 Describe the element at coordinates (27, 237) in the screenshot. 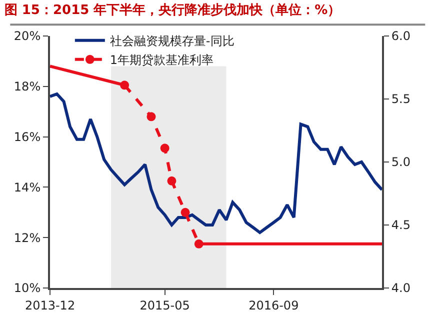

I see `y-tick-label: 12%` at that location.